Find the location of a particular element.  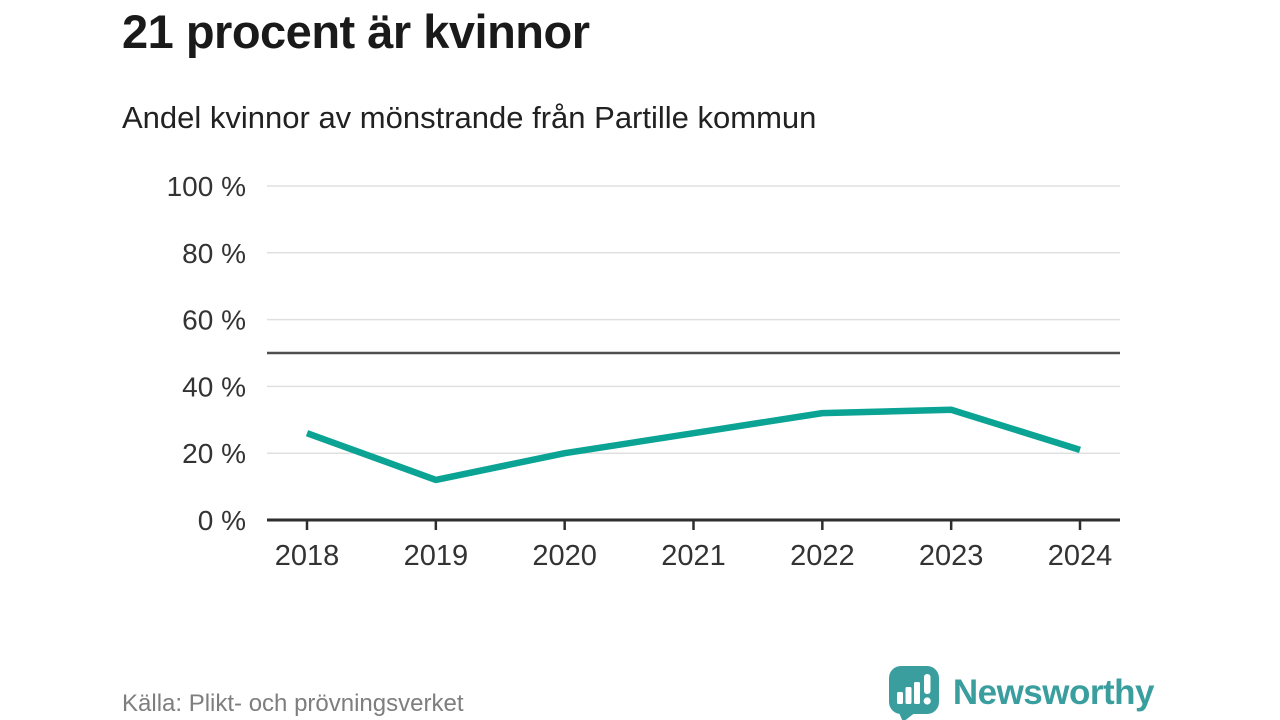

source-note: Källa: Plikt- och prövningsverket is located at coordinates (293, 703).